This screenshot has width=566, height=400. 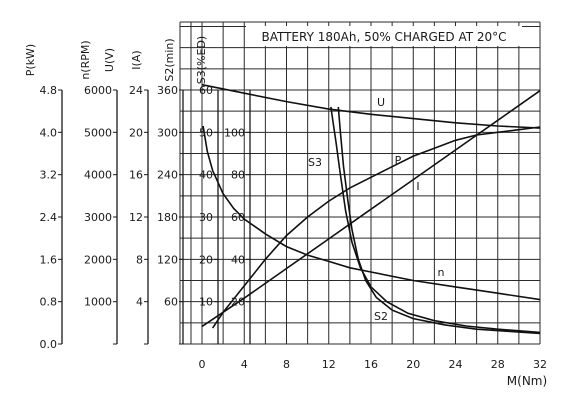 What do you see at coordinates (202, 364) in the screenshot?
I see `x-tick-label: 0` at bounding box center [202, 364].